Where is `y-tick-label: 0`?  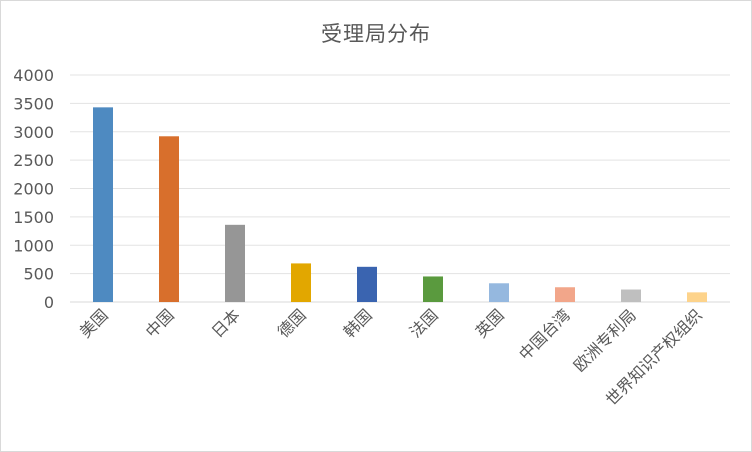 y-tick-label: 0 is located at coordinates (49, 302).